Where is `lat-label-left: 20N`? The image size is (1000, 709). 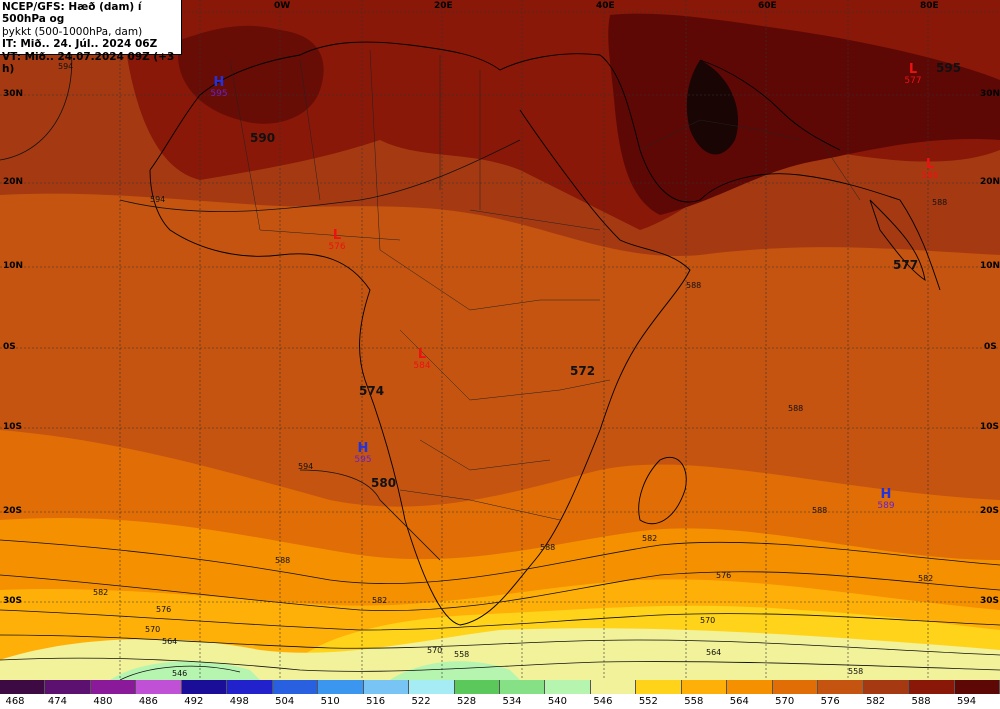 lat-label-left: 20N is located at coordinates (13, 182).